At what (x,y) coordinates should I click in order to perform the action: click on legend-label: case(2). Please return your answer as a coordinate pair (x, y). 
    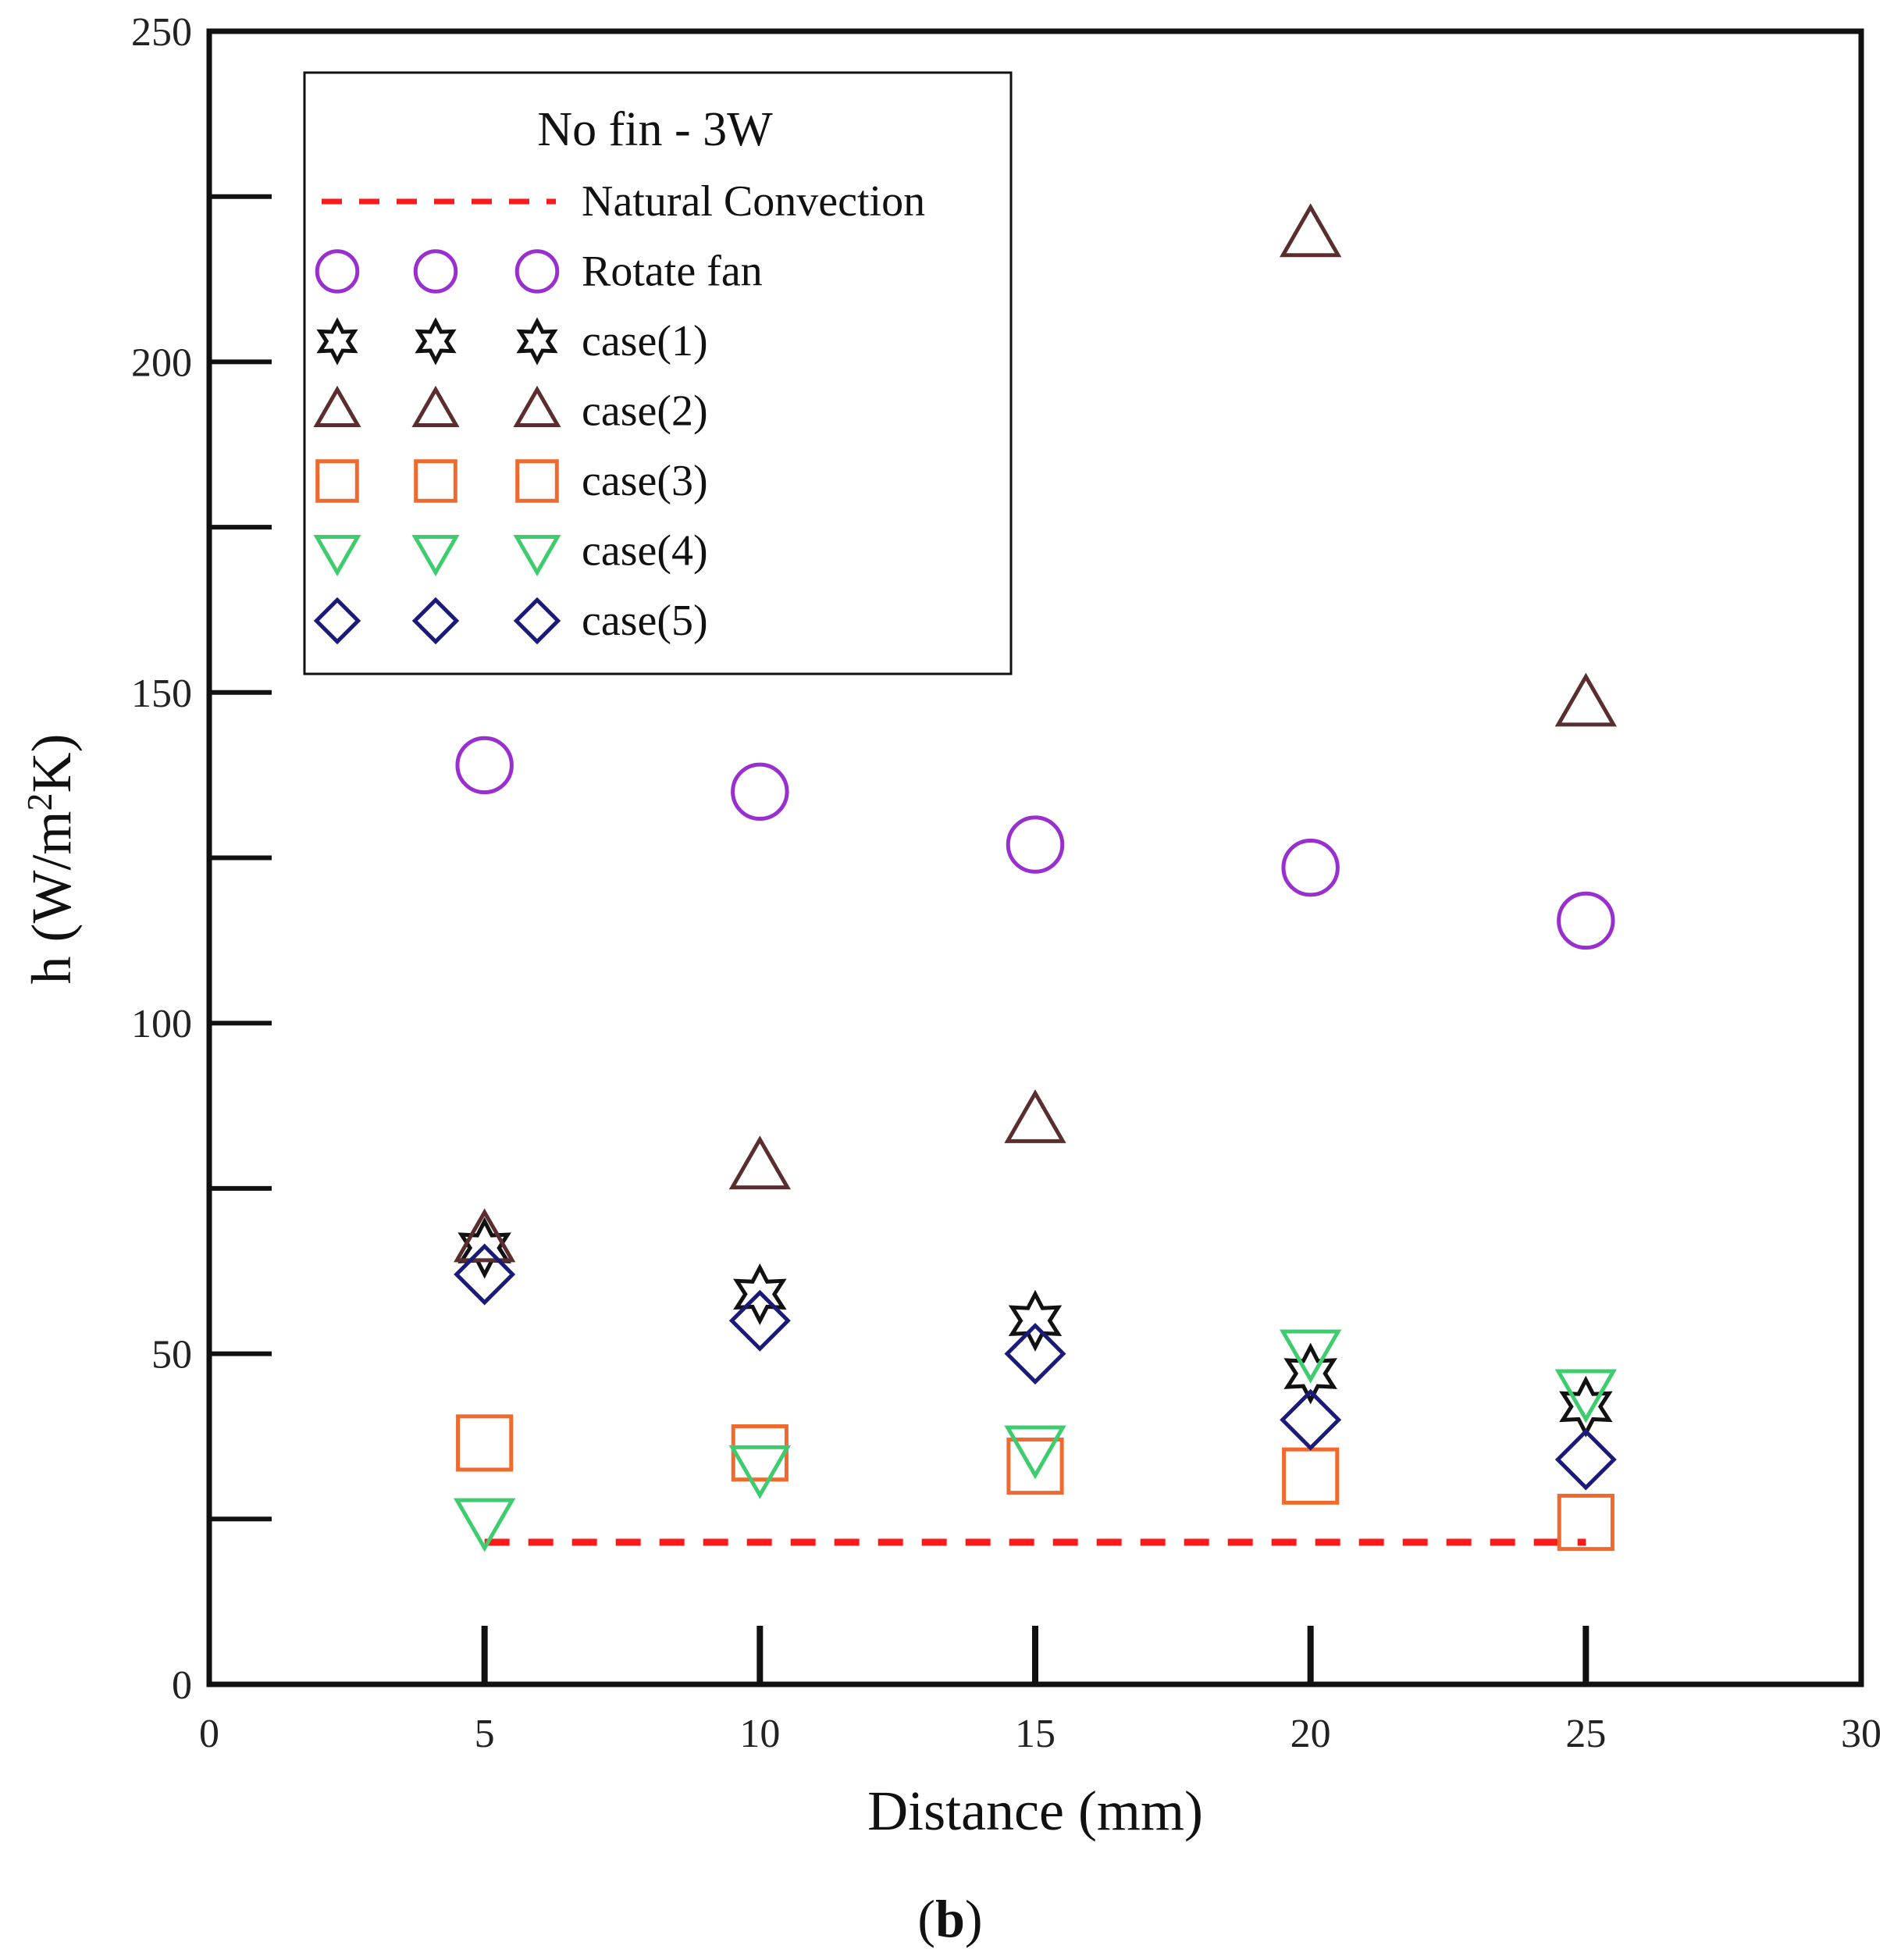
    Looking at the image, I should click on (645, 411).